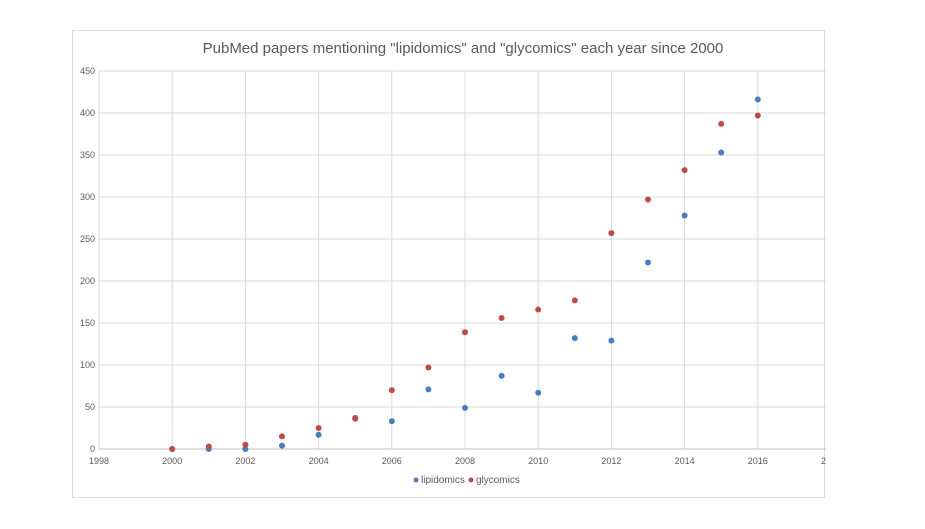 The height and width of the screenshot is (529, 925). Describe the element at coordinates (87, 365) in the screenshot. I see `y-tick-label: 100` at that location.